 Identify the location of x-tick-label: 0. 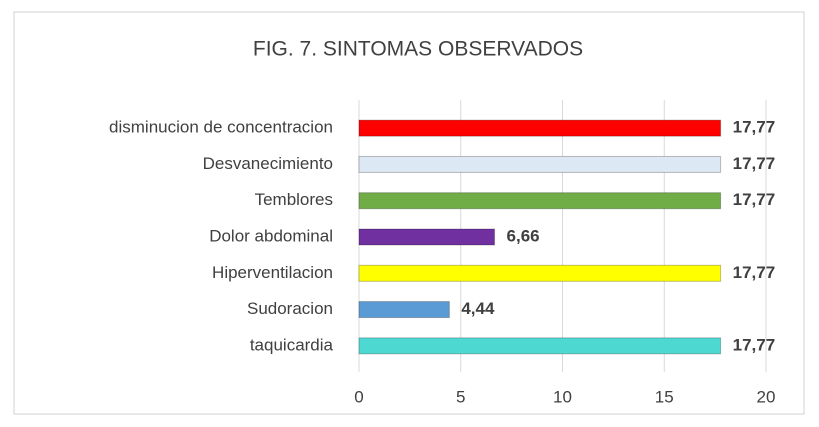
(358, 396).